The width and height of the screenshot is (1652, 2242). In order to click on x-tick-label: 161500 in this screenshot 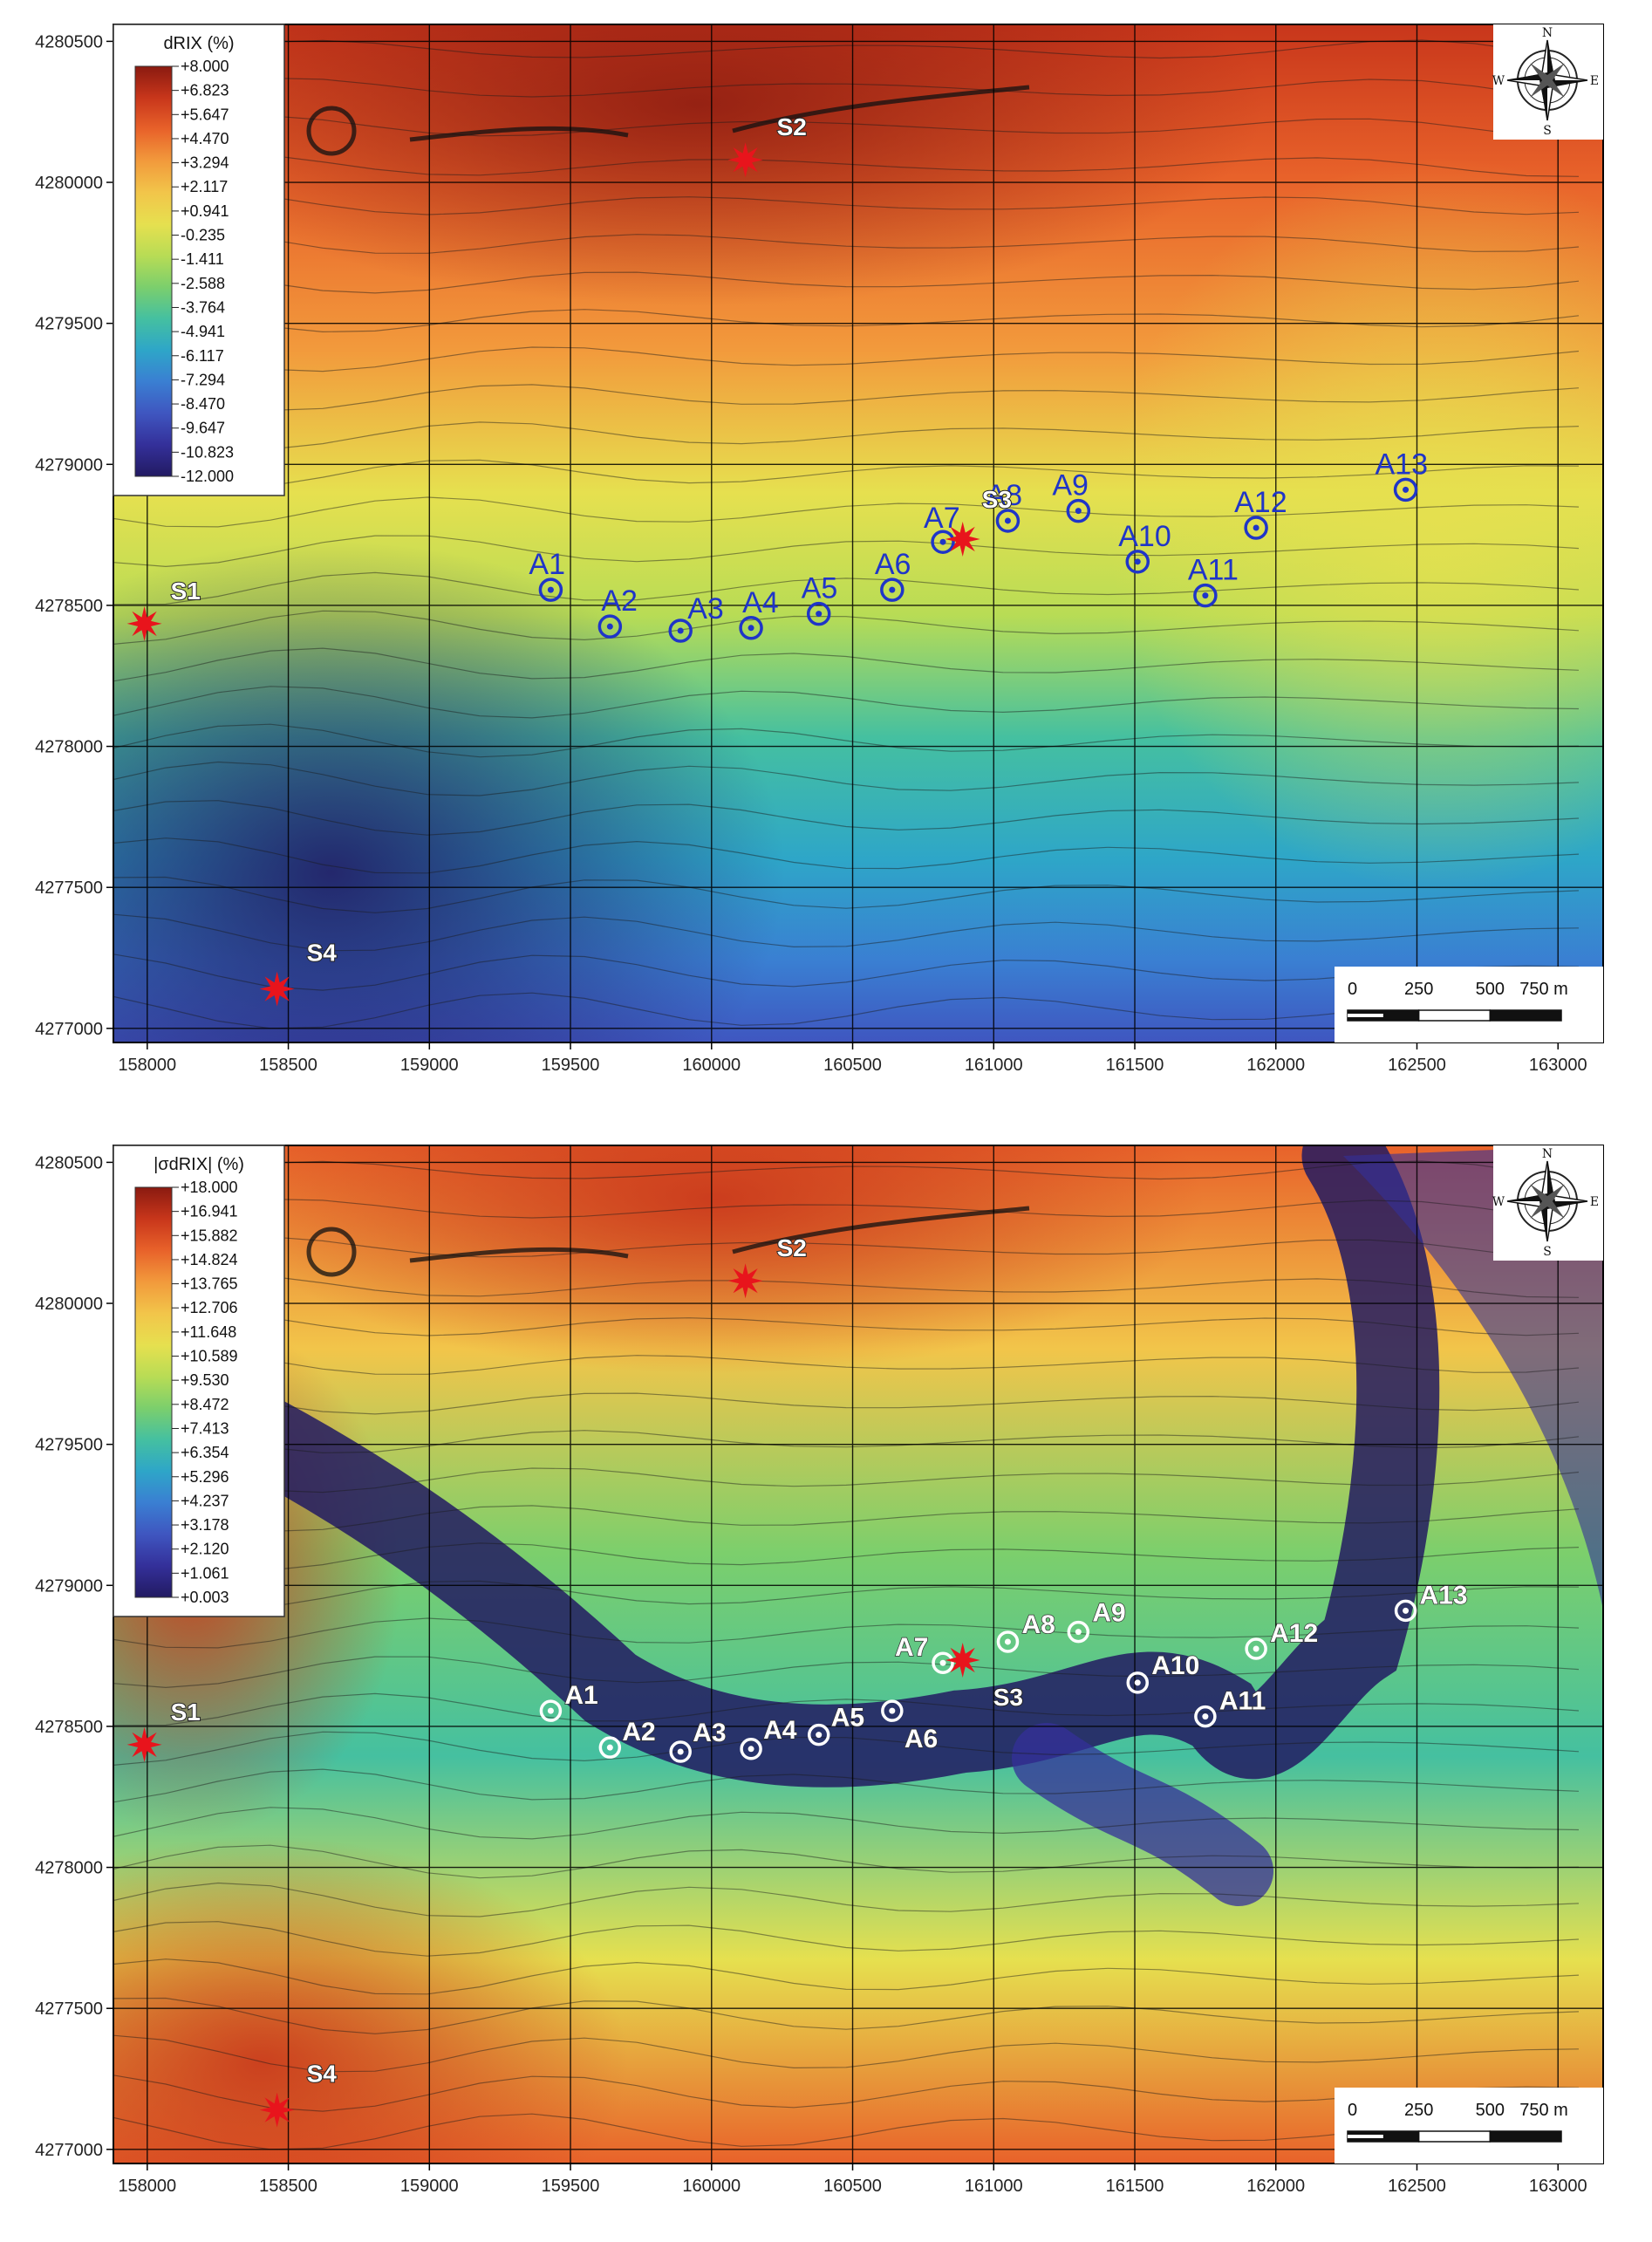, I will do `click(1135, 1065)`.